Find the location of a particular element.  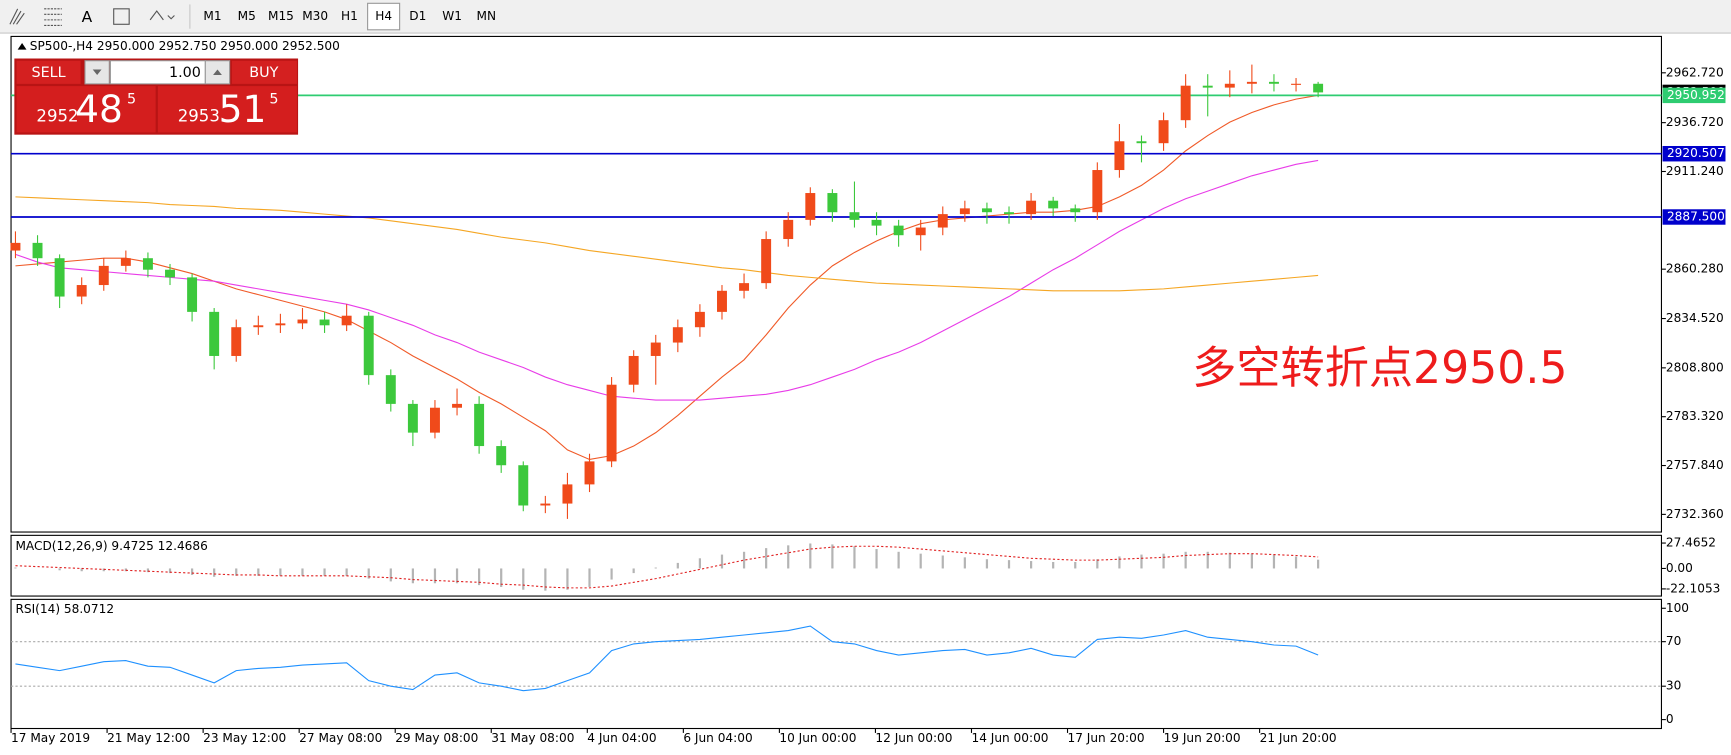

bid-big: 2952 is located at coordinates (57, 116).